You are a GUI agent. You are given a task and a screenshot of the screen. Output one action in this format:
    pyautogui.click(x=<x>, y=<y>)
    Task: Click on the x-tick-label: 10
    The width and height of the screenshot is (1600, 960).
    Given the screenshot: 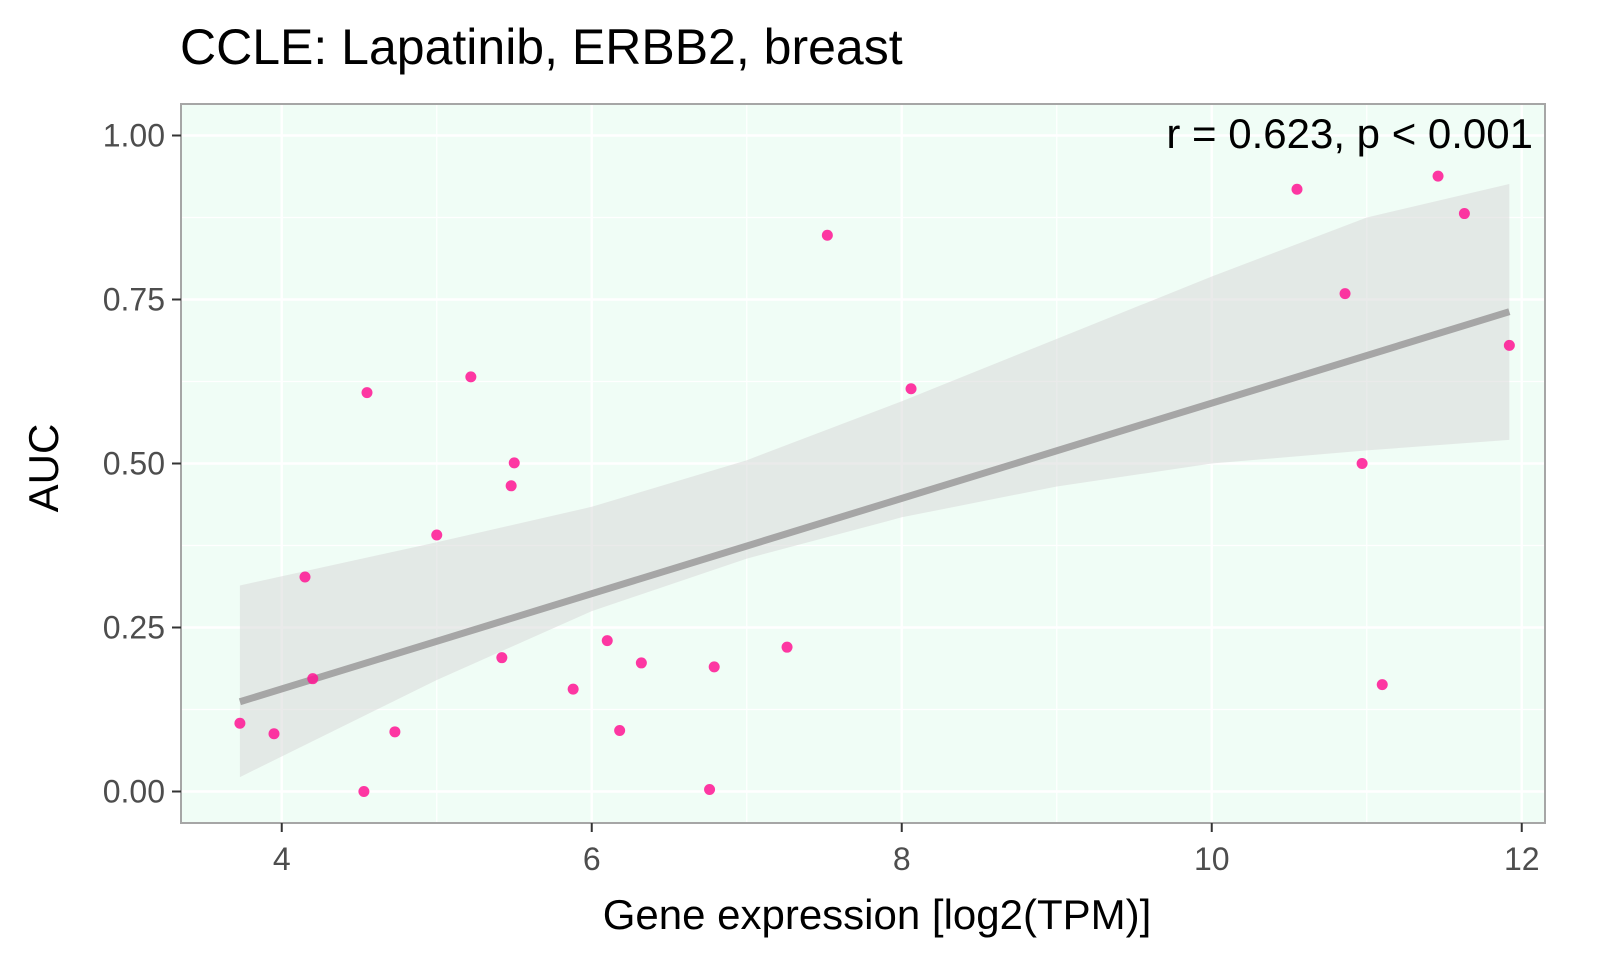 What is the action you would take?
    pyautogui.click(x=1212, y=859)
    